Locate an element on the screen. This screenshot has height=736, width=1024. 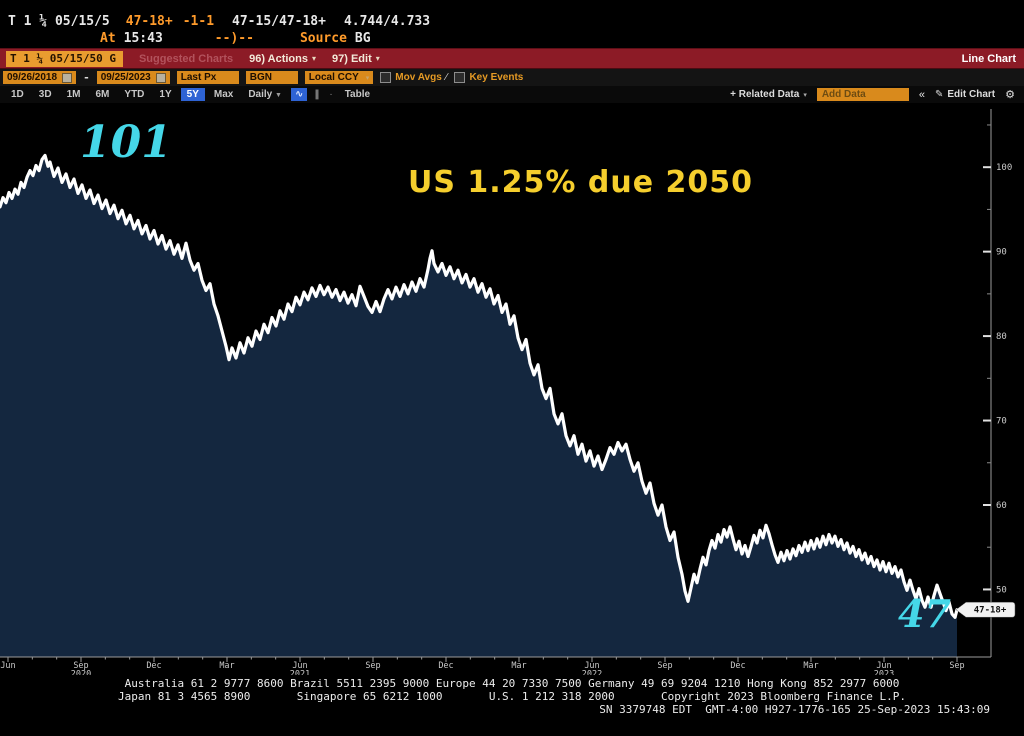
currency-select-value: Local CCY is located at coordinates (333, 77).